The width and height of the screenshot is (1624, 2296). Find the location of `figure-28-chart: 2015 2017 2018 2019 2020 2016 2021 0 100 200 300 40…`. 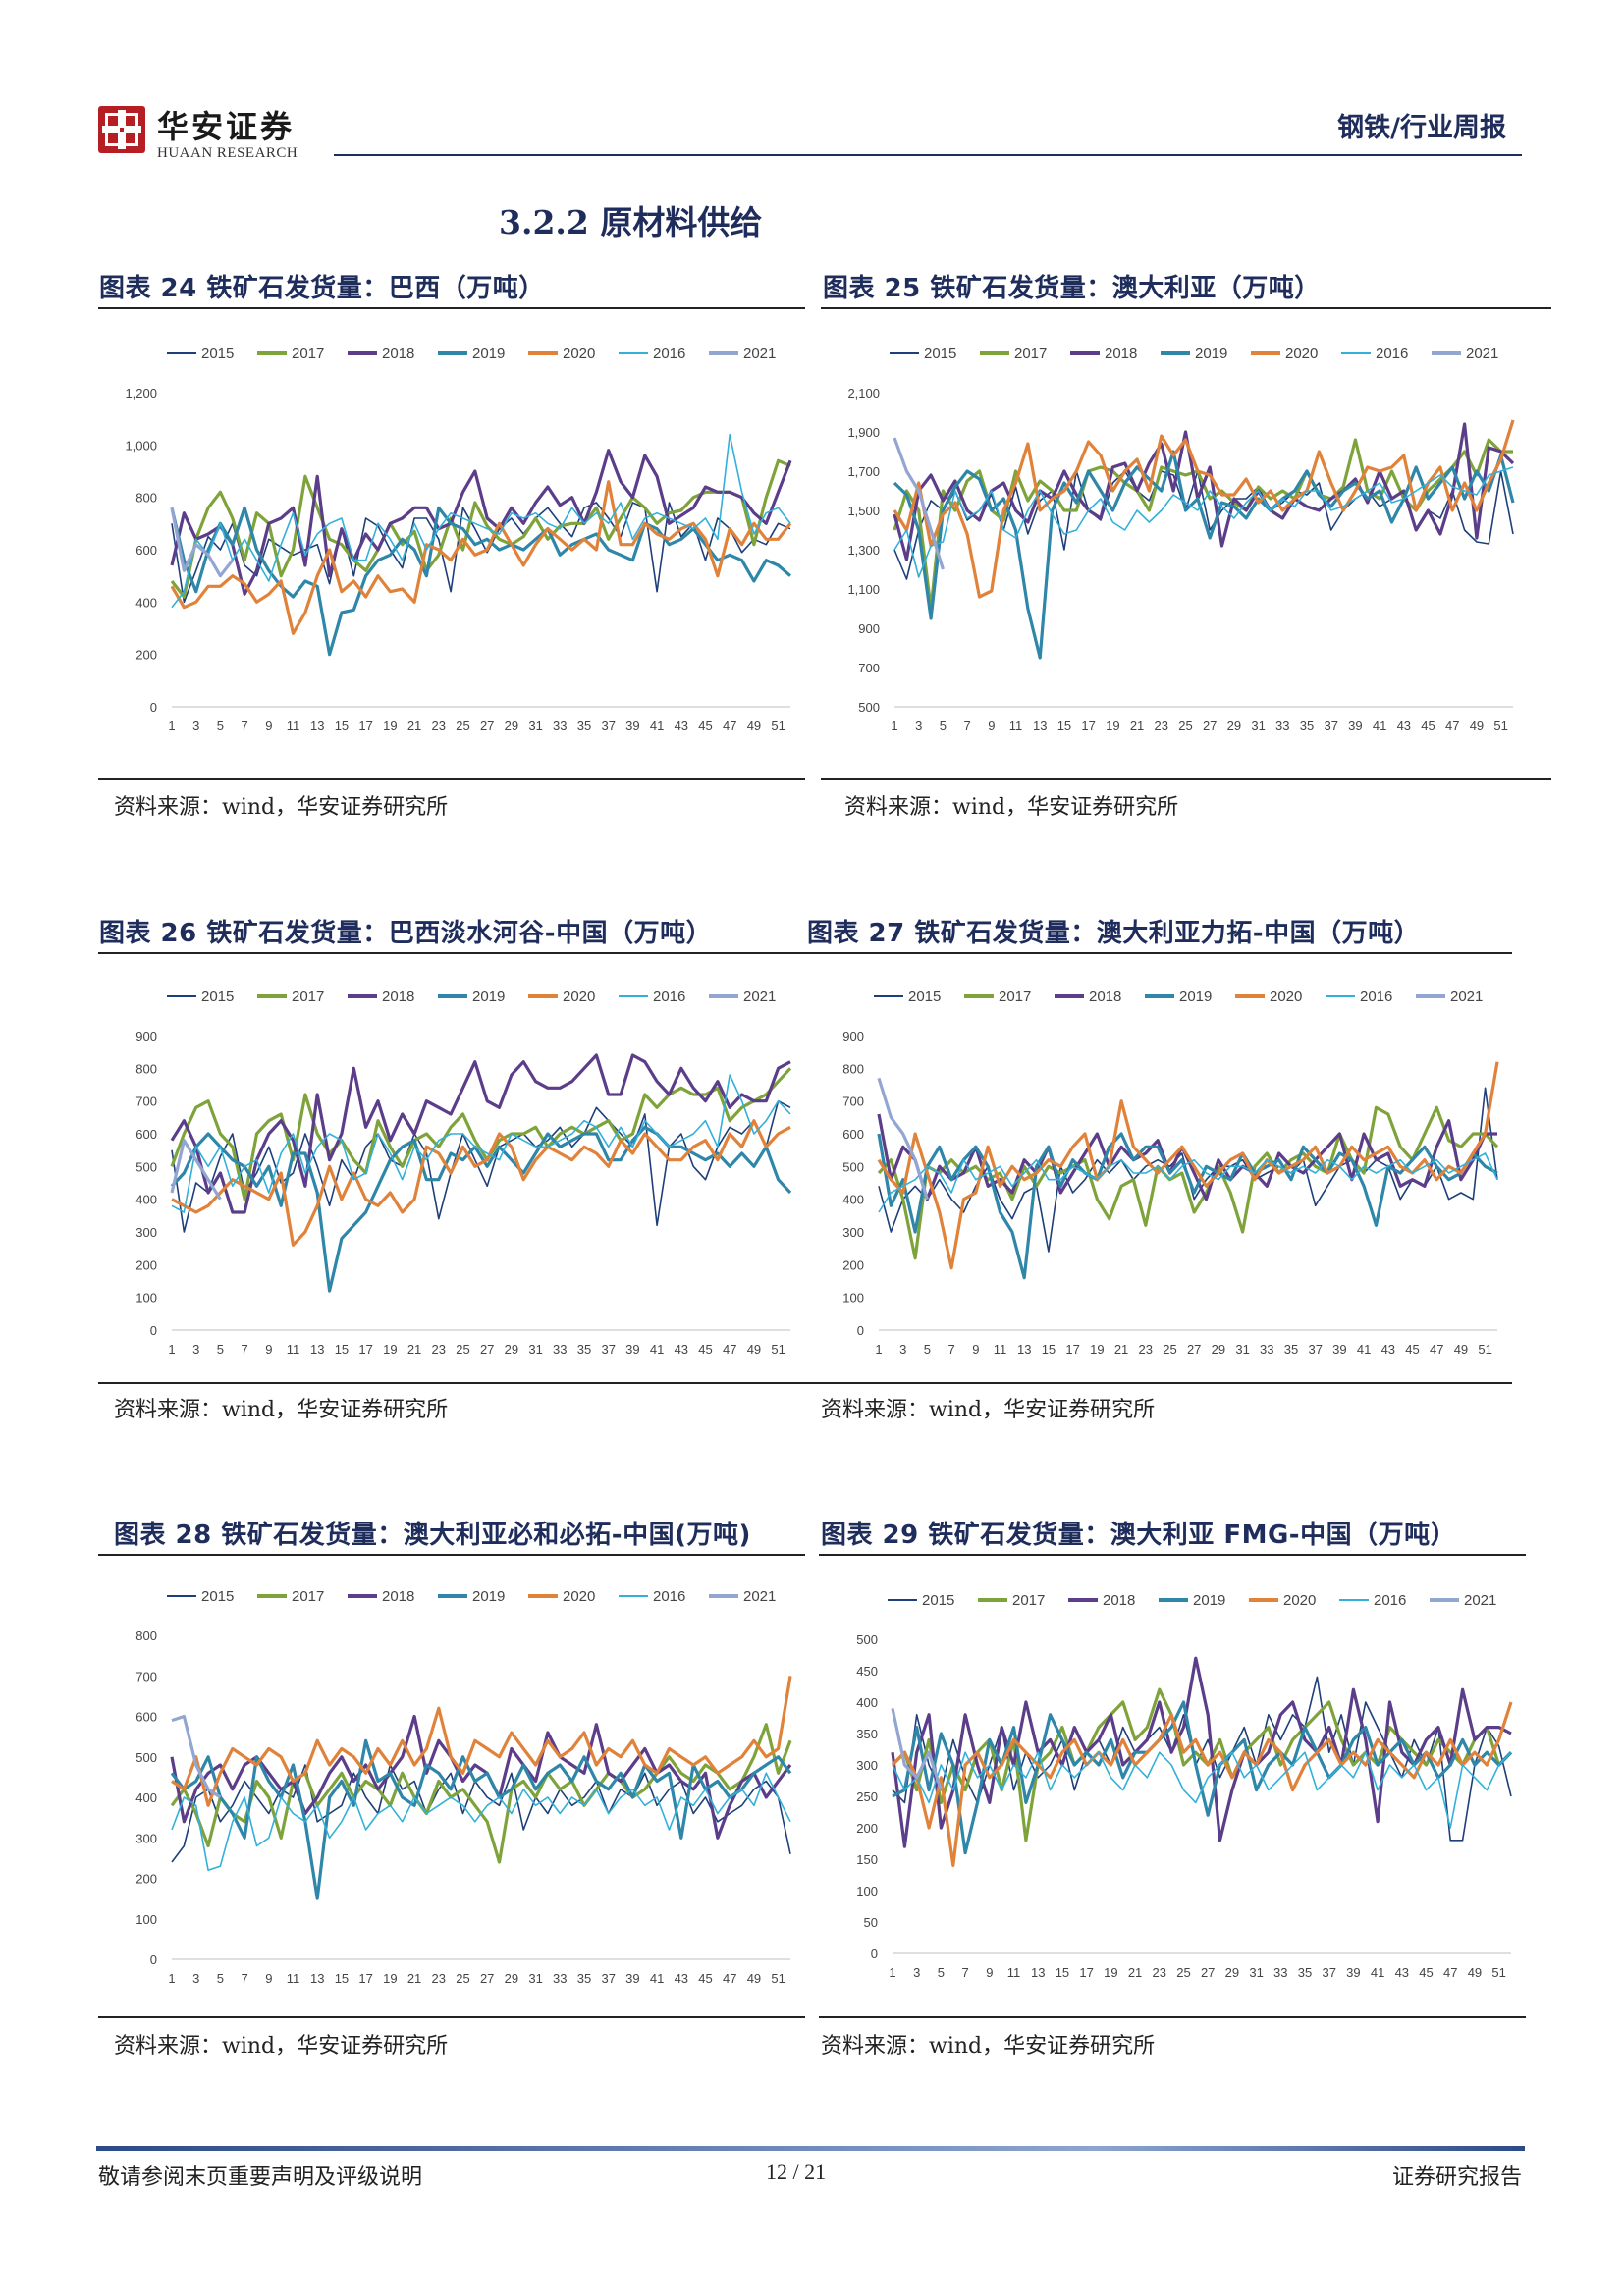

figure-28-chart: 2015 2017 2018 2019 2020 2016 2021 0 100 200 300 40… is located at coordinates (463, 1787).